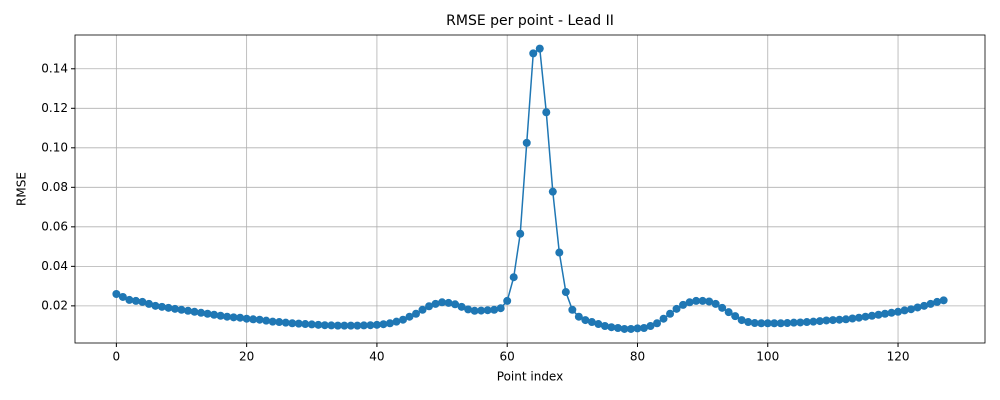  What do you see at coordinates (376, 357) in the screenshot?
I see `x-tick-label: 40` at bounding box center [376, 357].